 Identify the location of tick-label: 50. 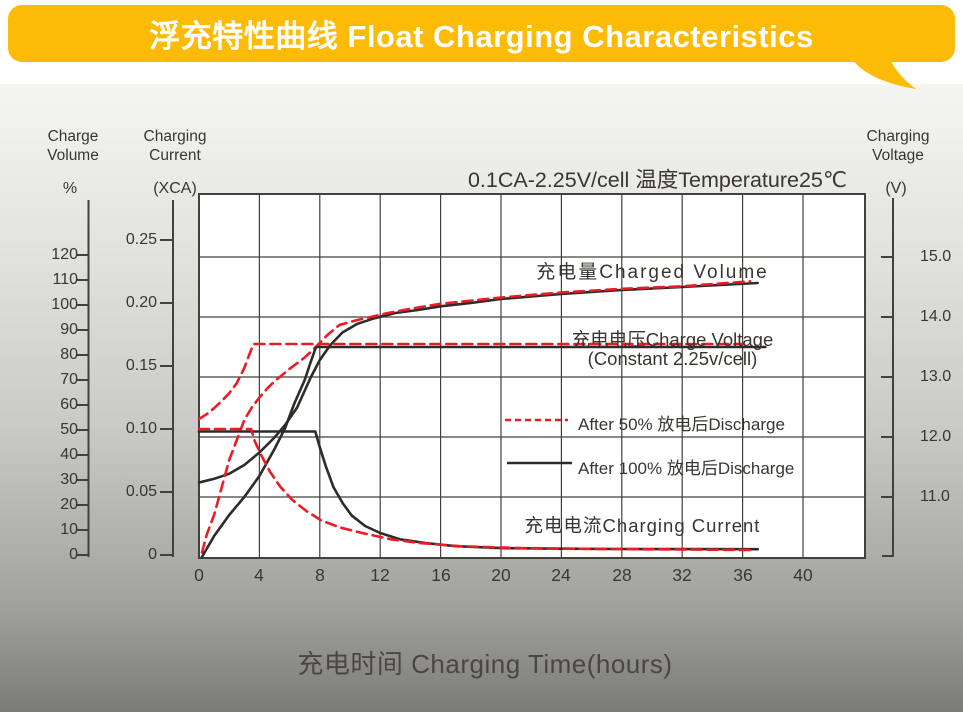
(69, 429).